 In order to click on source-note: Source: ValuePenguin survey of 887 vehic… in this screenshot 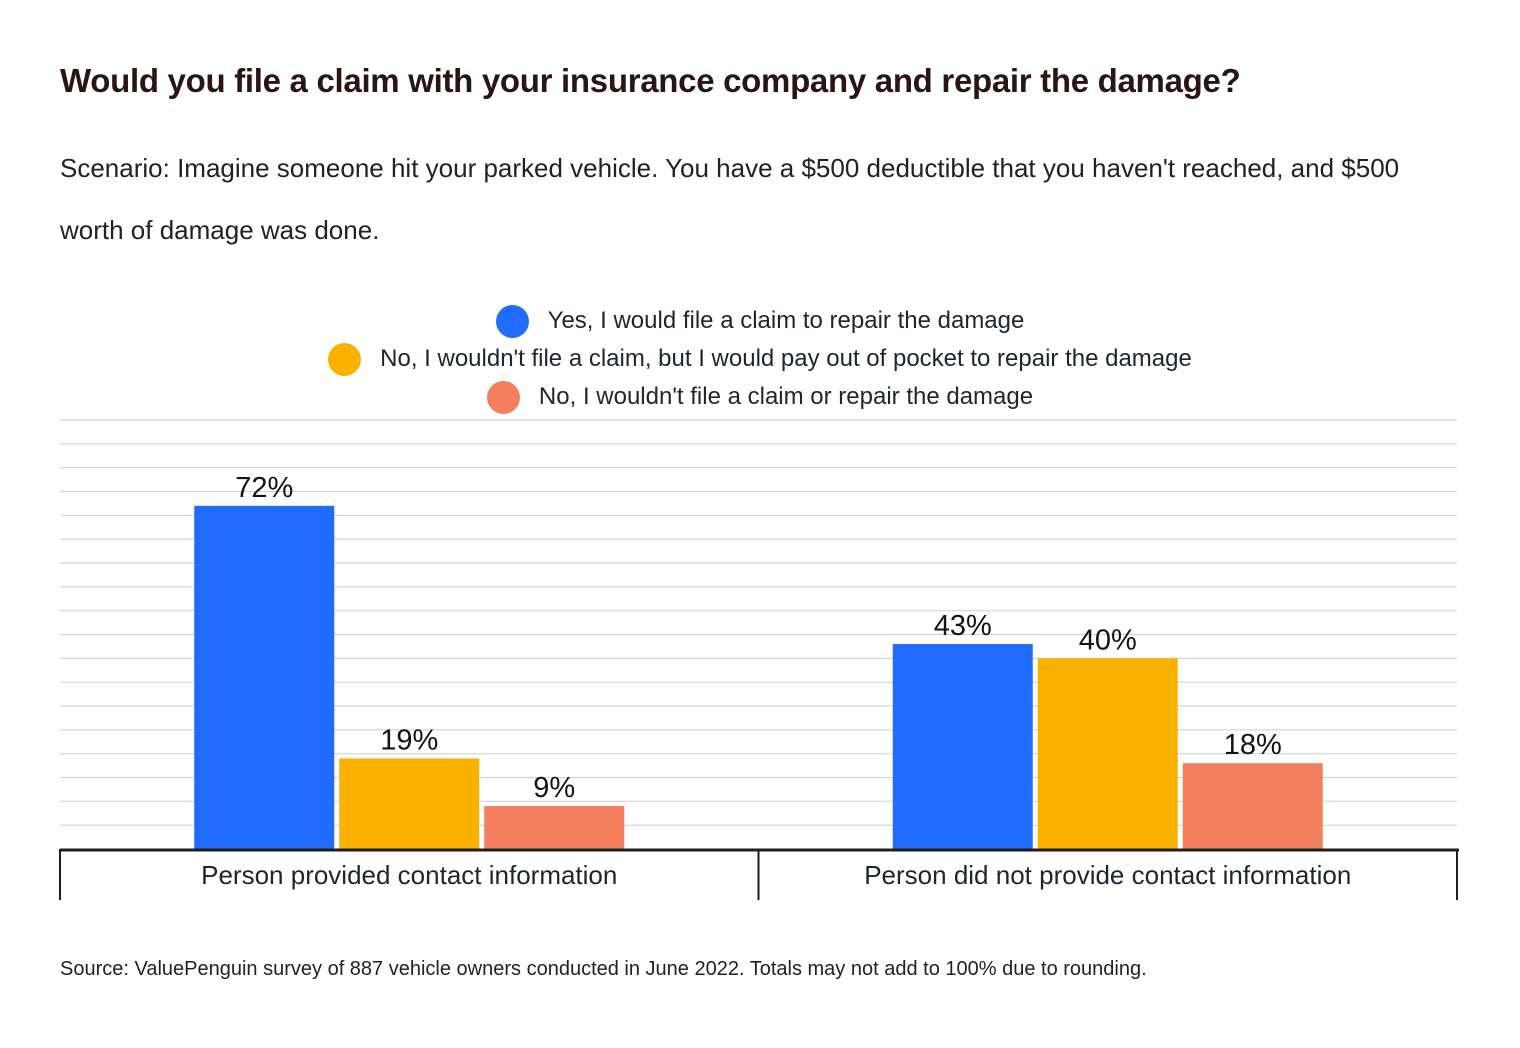, I will do `click(603, 969)`.